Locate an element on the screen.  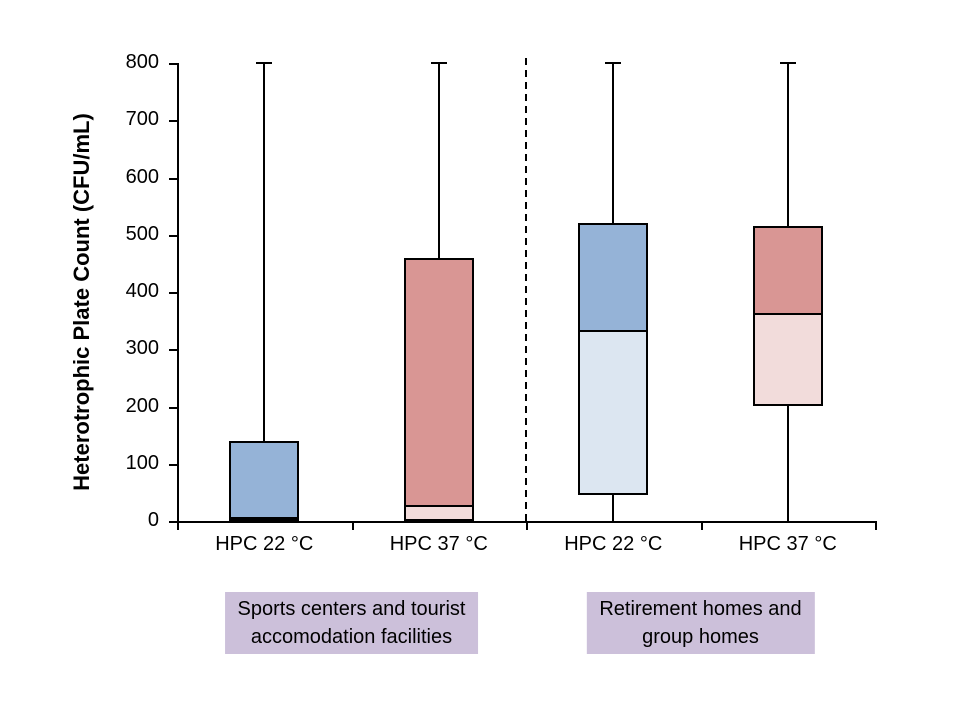
group-label-line2: accomodation facilities is located at coordinates (351, 637).